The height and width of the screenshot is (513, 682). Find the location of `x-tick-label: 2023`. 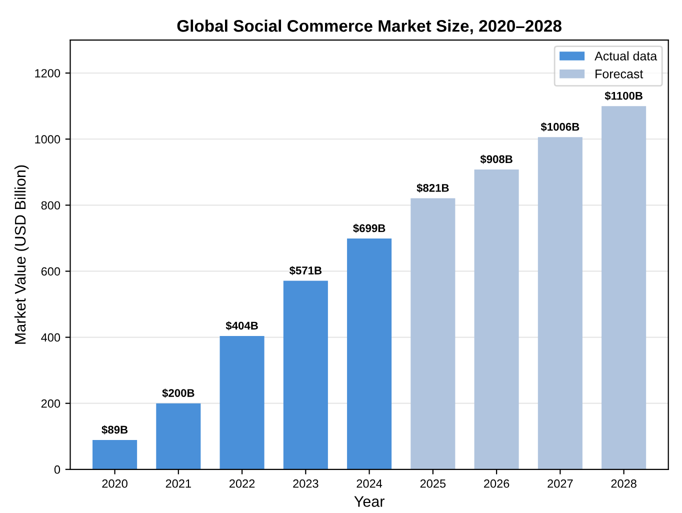

x-tick-label: 2023 is located at coordinates (305, 483).